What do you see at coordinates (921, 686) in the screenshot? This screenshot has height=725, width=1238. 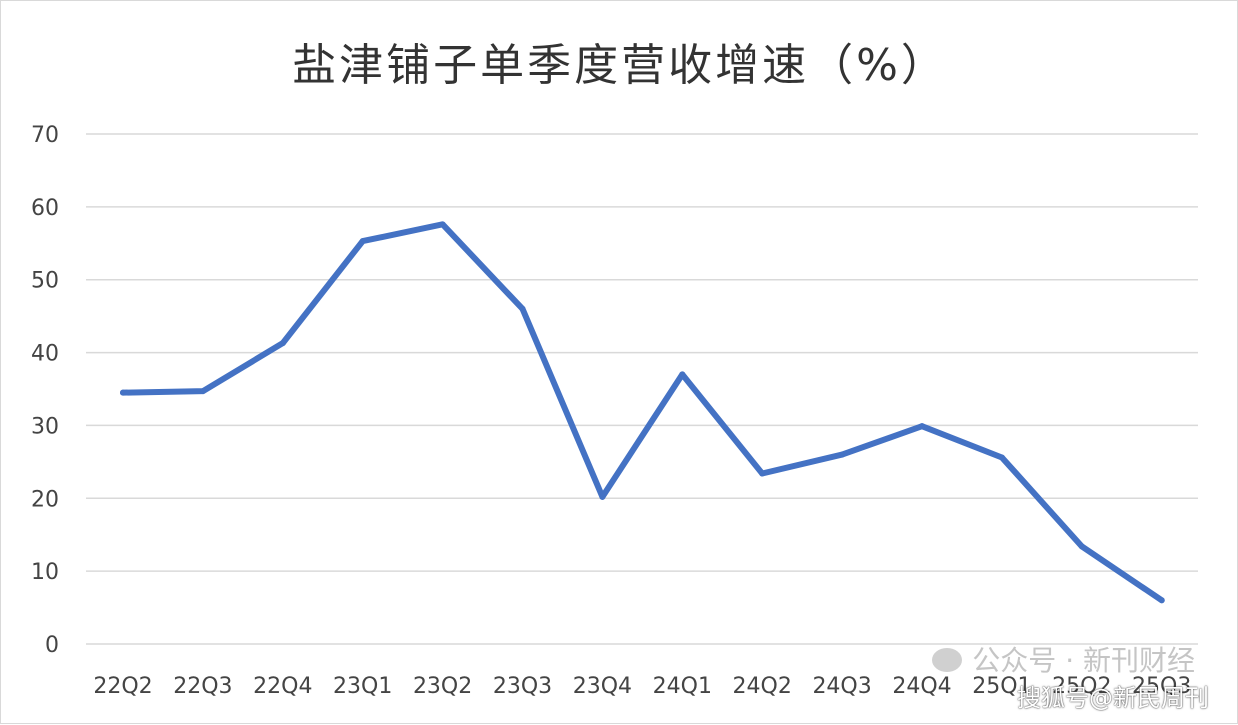 I see `x-tick-label: 24Q4` at bounding box center [921, 686].